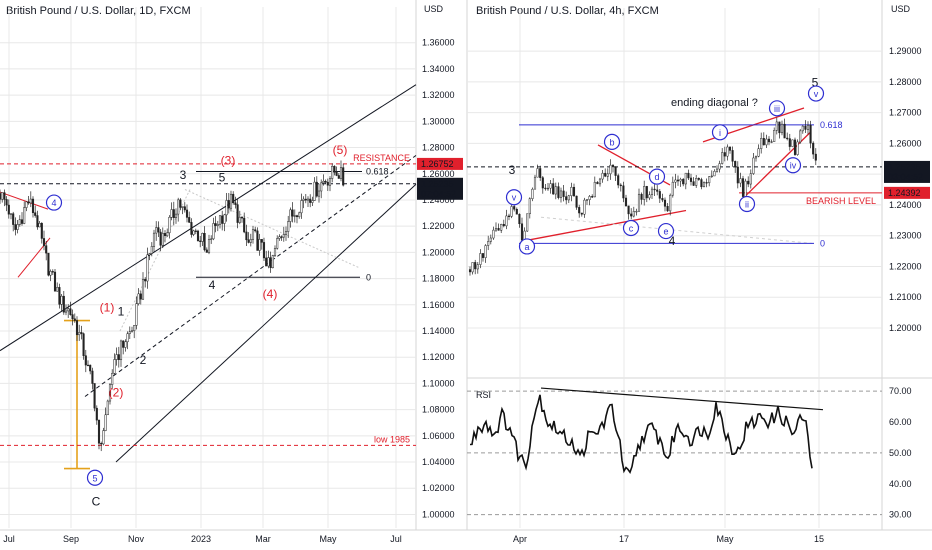 The image size is (932, 550). What do you see at coordinates (438, 488) in the screenshot?
I see `y-tick-label: 1.02000` at bounding box center [438, 488].